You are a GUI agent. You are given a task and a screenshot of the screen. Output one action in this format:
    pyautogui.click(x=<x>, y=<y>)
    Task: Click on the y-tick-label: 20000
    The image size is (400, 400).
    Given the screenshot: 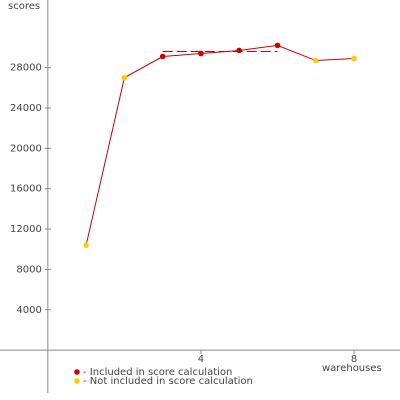 What is the action you would take?
    pyautogui.click(x=26, y=148)
    